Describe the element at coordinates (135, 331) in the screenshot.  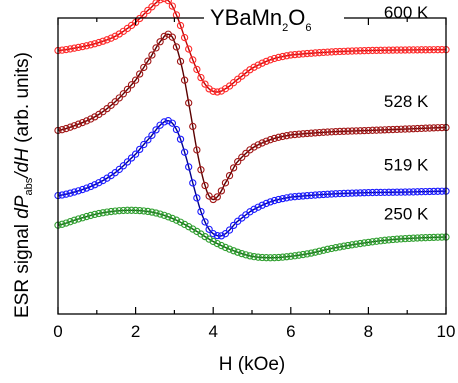
I see `x-tick-label: 2` at that location.